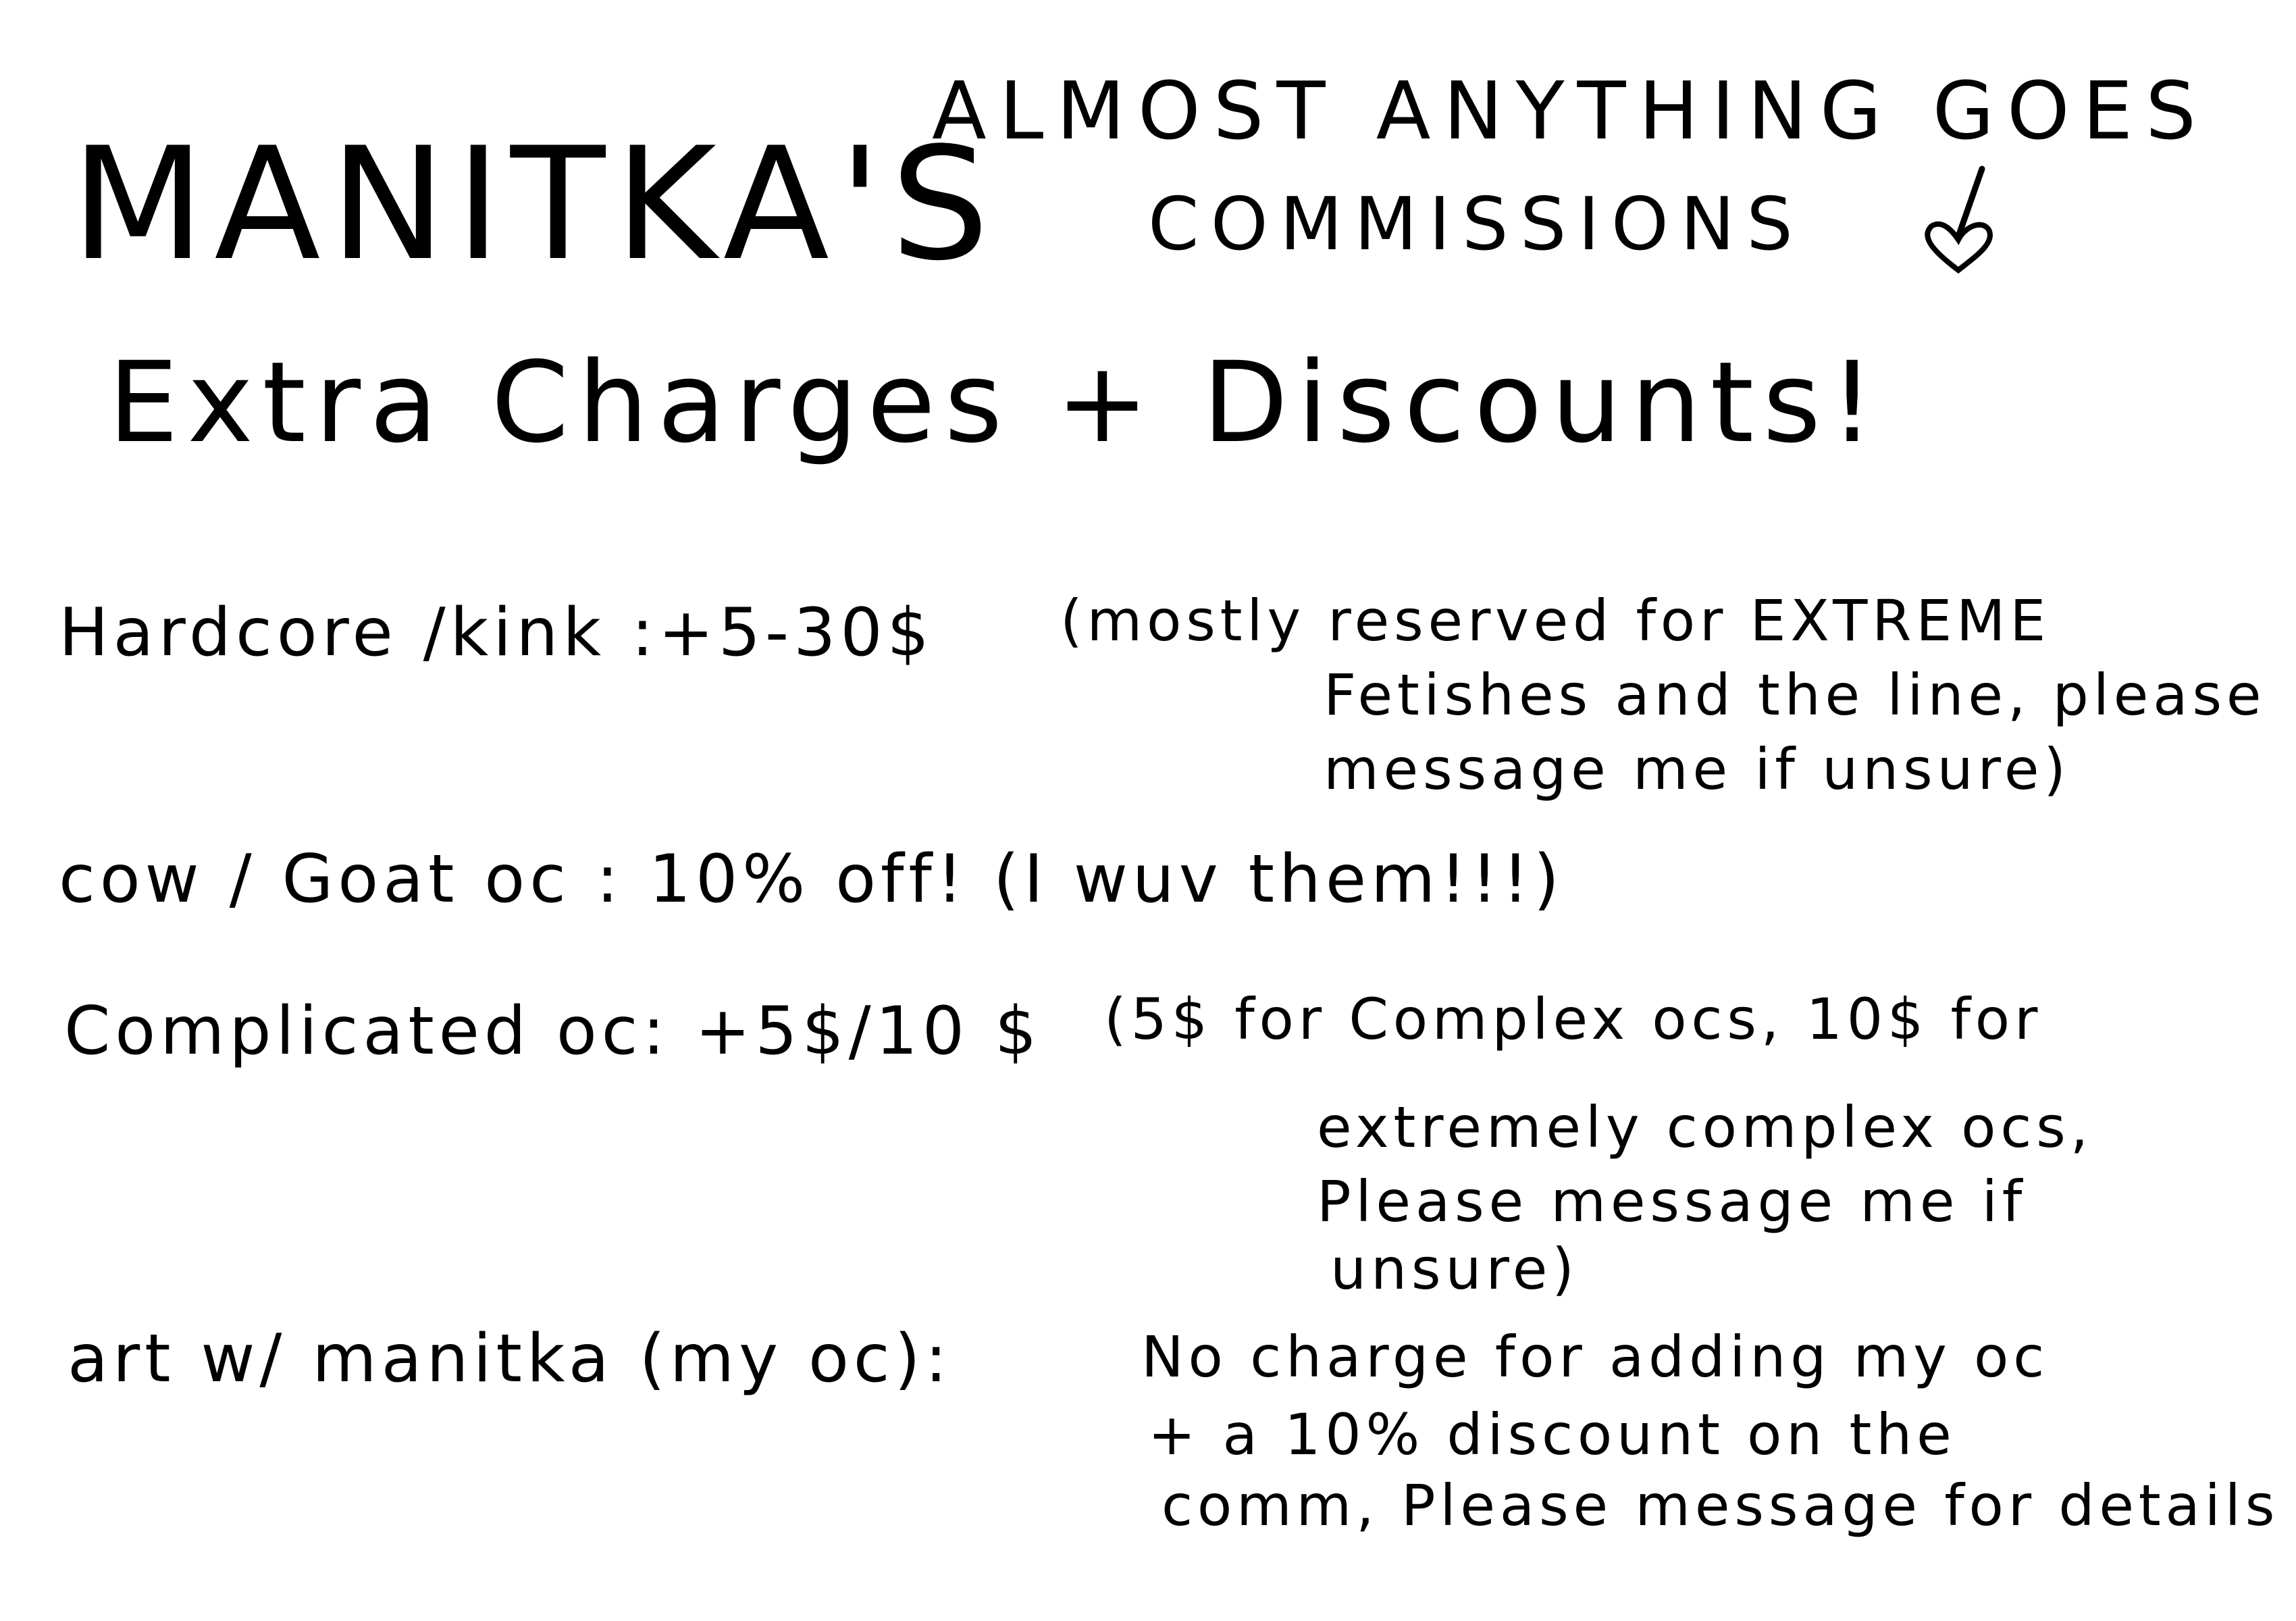 Image resolution: width=2296 pixels, height=1621 pixels. Describe the element at coordinates (1959, 219) in the screenshot. I see `heart-doodle-icon` at that location.